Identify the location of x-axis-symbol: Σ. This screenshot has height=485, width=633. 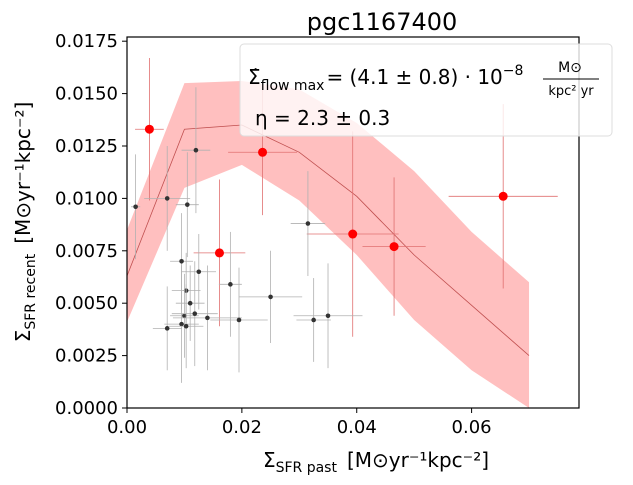
(269, 460).